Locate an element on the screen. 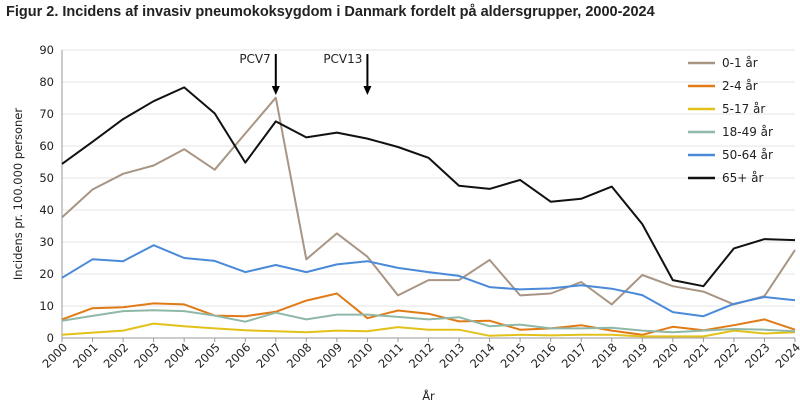 This screenshot has width=800, height=408. series-line-24r is located at coordinates (428, 314).